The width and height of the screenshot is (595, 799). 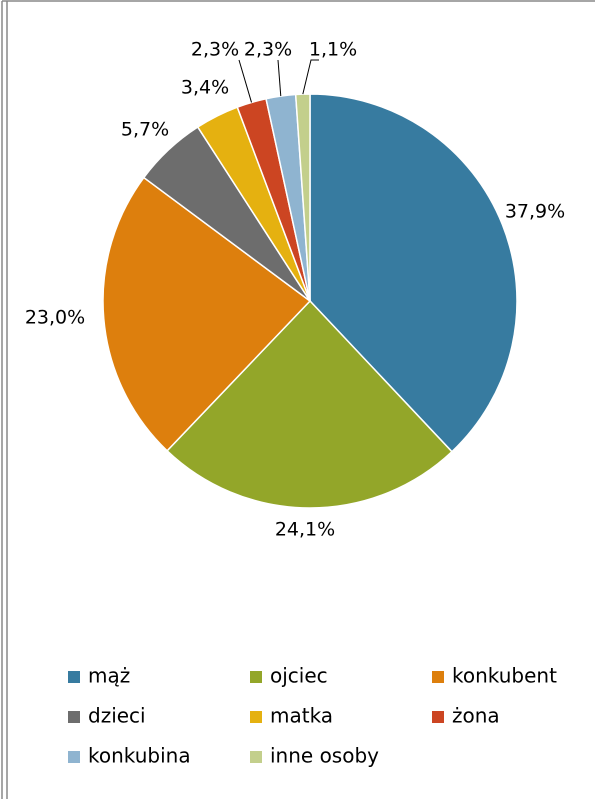 What do you see at coordinates (55, 318) in the screenshot?
I see `data-label: 23,0%` at bounding box center [55, 318].